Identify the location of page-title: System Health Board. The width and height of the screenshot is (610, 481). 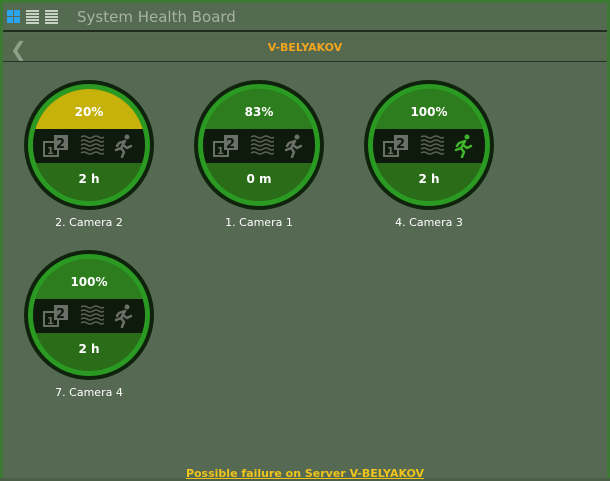
(156, 16).